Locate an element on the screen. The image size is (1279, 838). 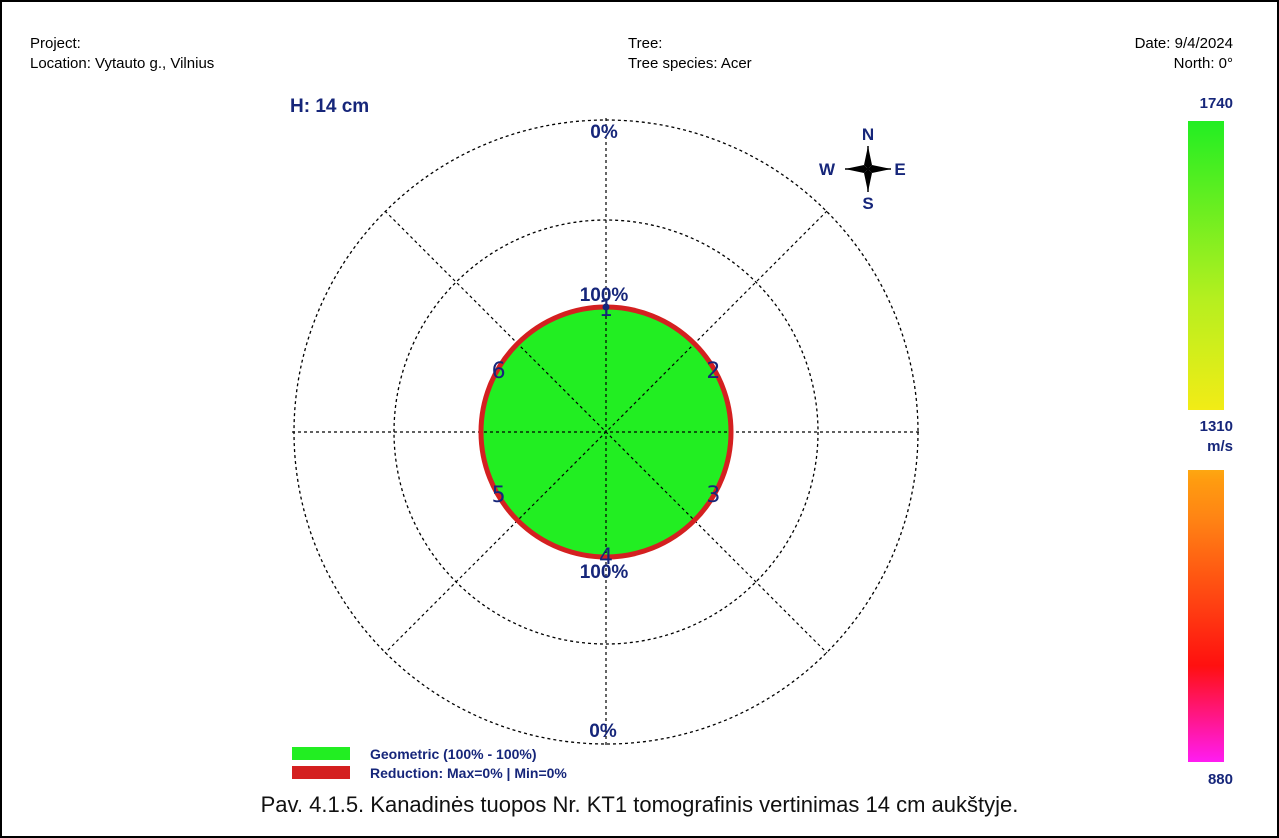
ring-label-outer-top: 0% is located at coordinates (604, 132).